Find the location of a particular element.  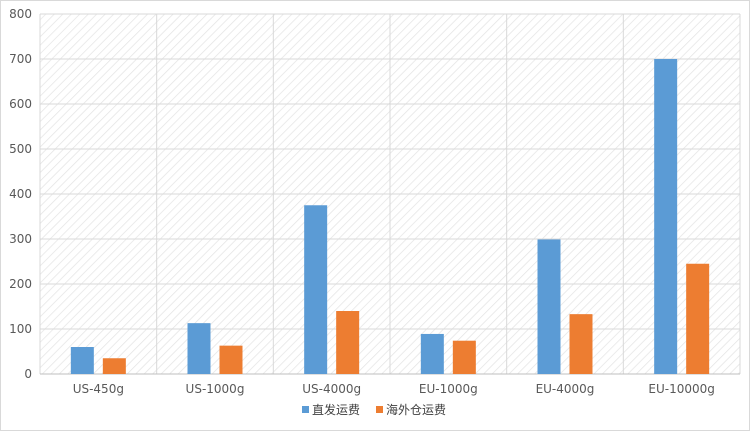

legend: 直发运费 海外仓运费 is located at coordinates (374, 409).